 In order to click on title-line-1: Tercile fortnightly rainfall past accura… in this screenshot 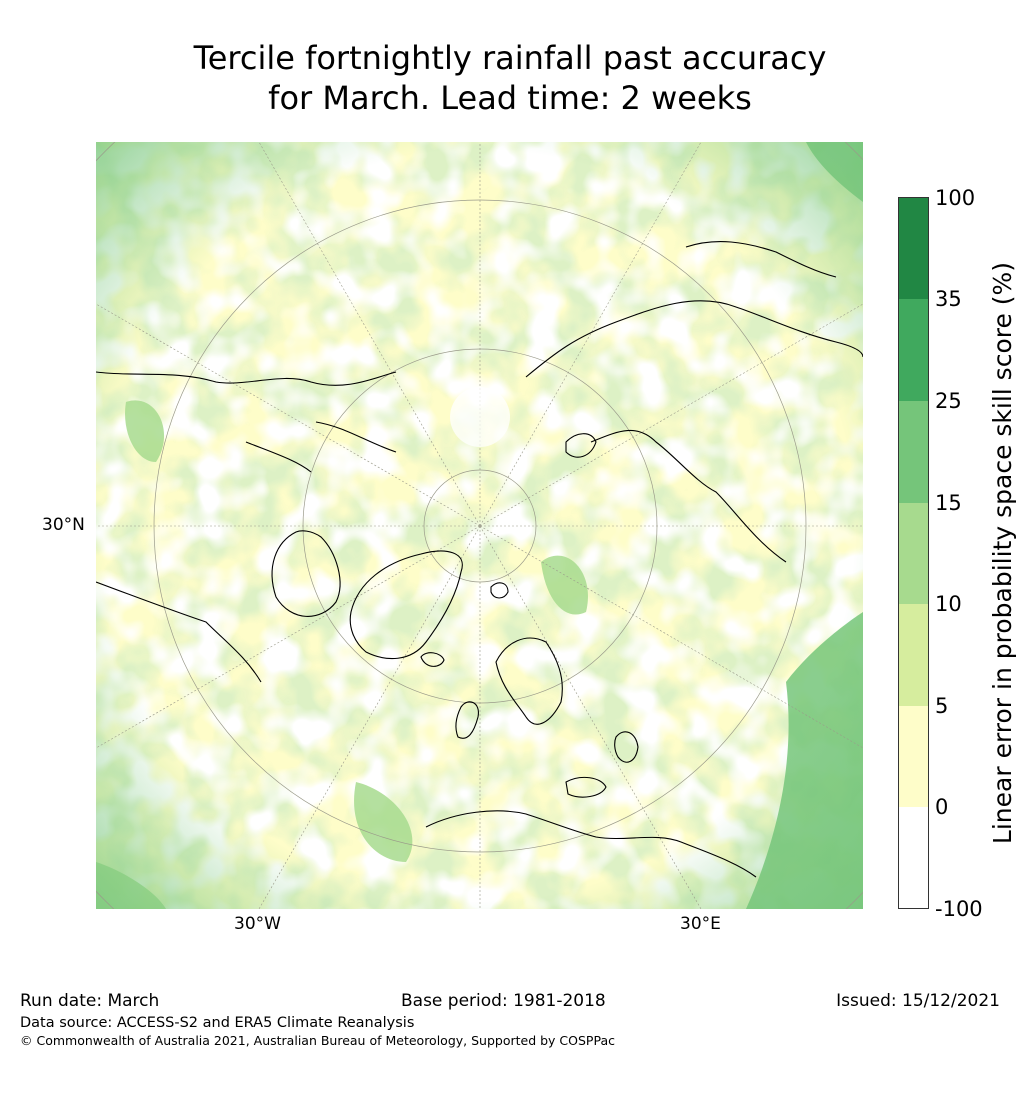, I will do `click(510, 58)`.